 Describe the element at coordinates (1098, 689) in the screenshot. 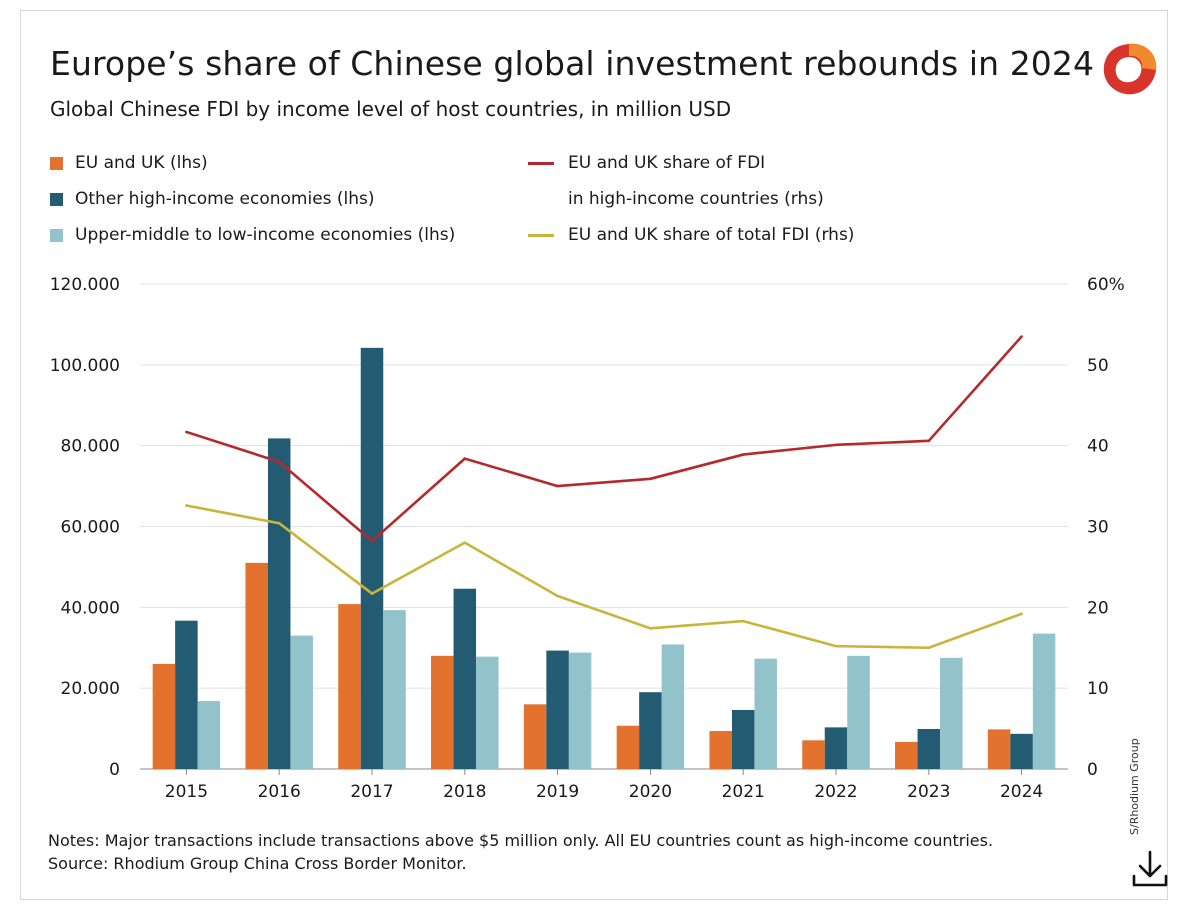

I see `y2-tick-label: 10` at that location.